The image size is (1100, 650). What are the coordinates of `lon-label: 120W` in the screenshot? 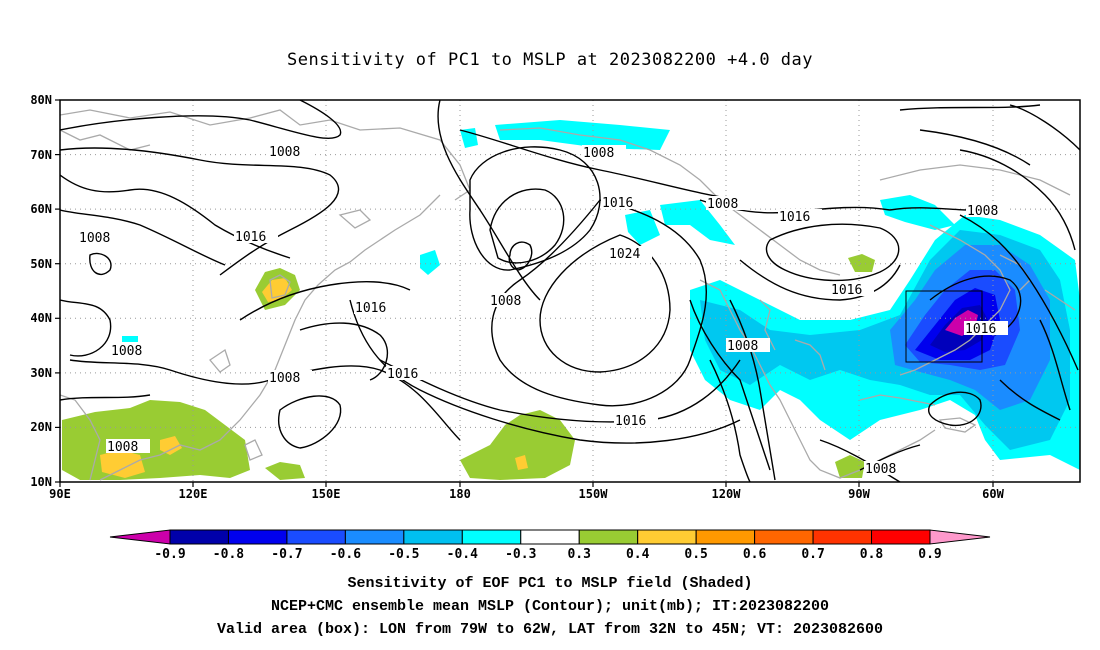 It's located at (727, 494).